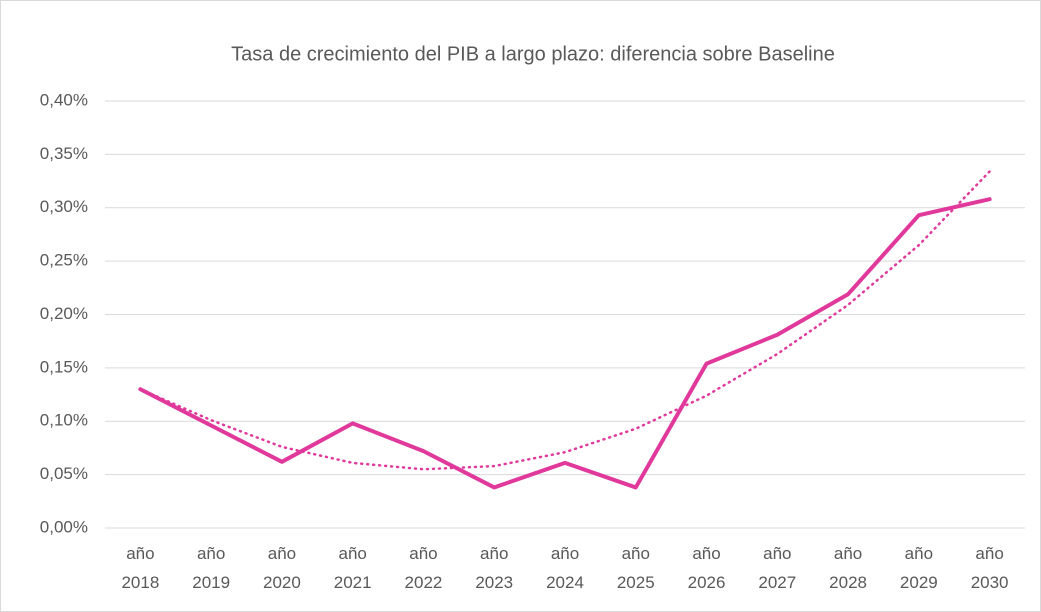  What do you see at coordinates (64, 473) in the screenshot?
I see `y-tick-label: 0,05%` at bounding box center [64, 473].